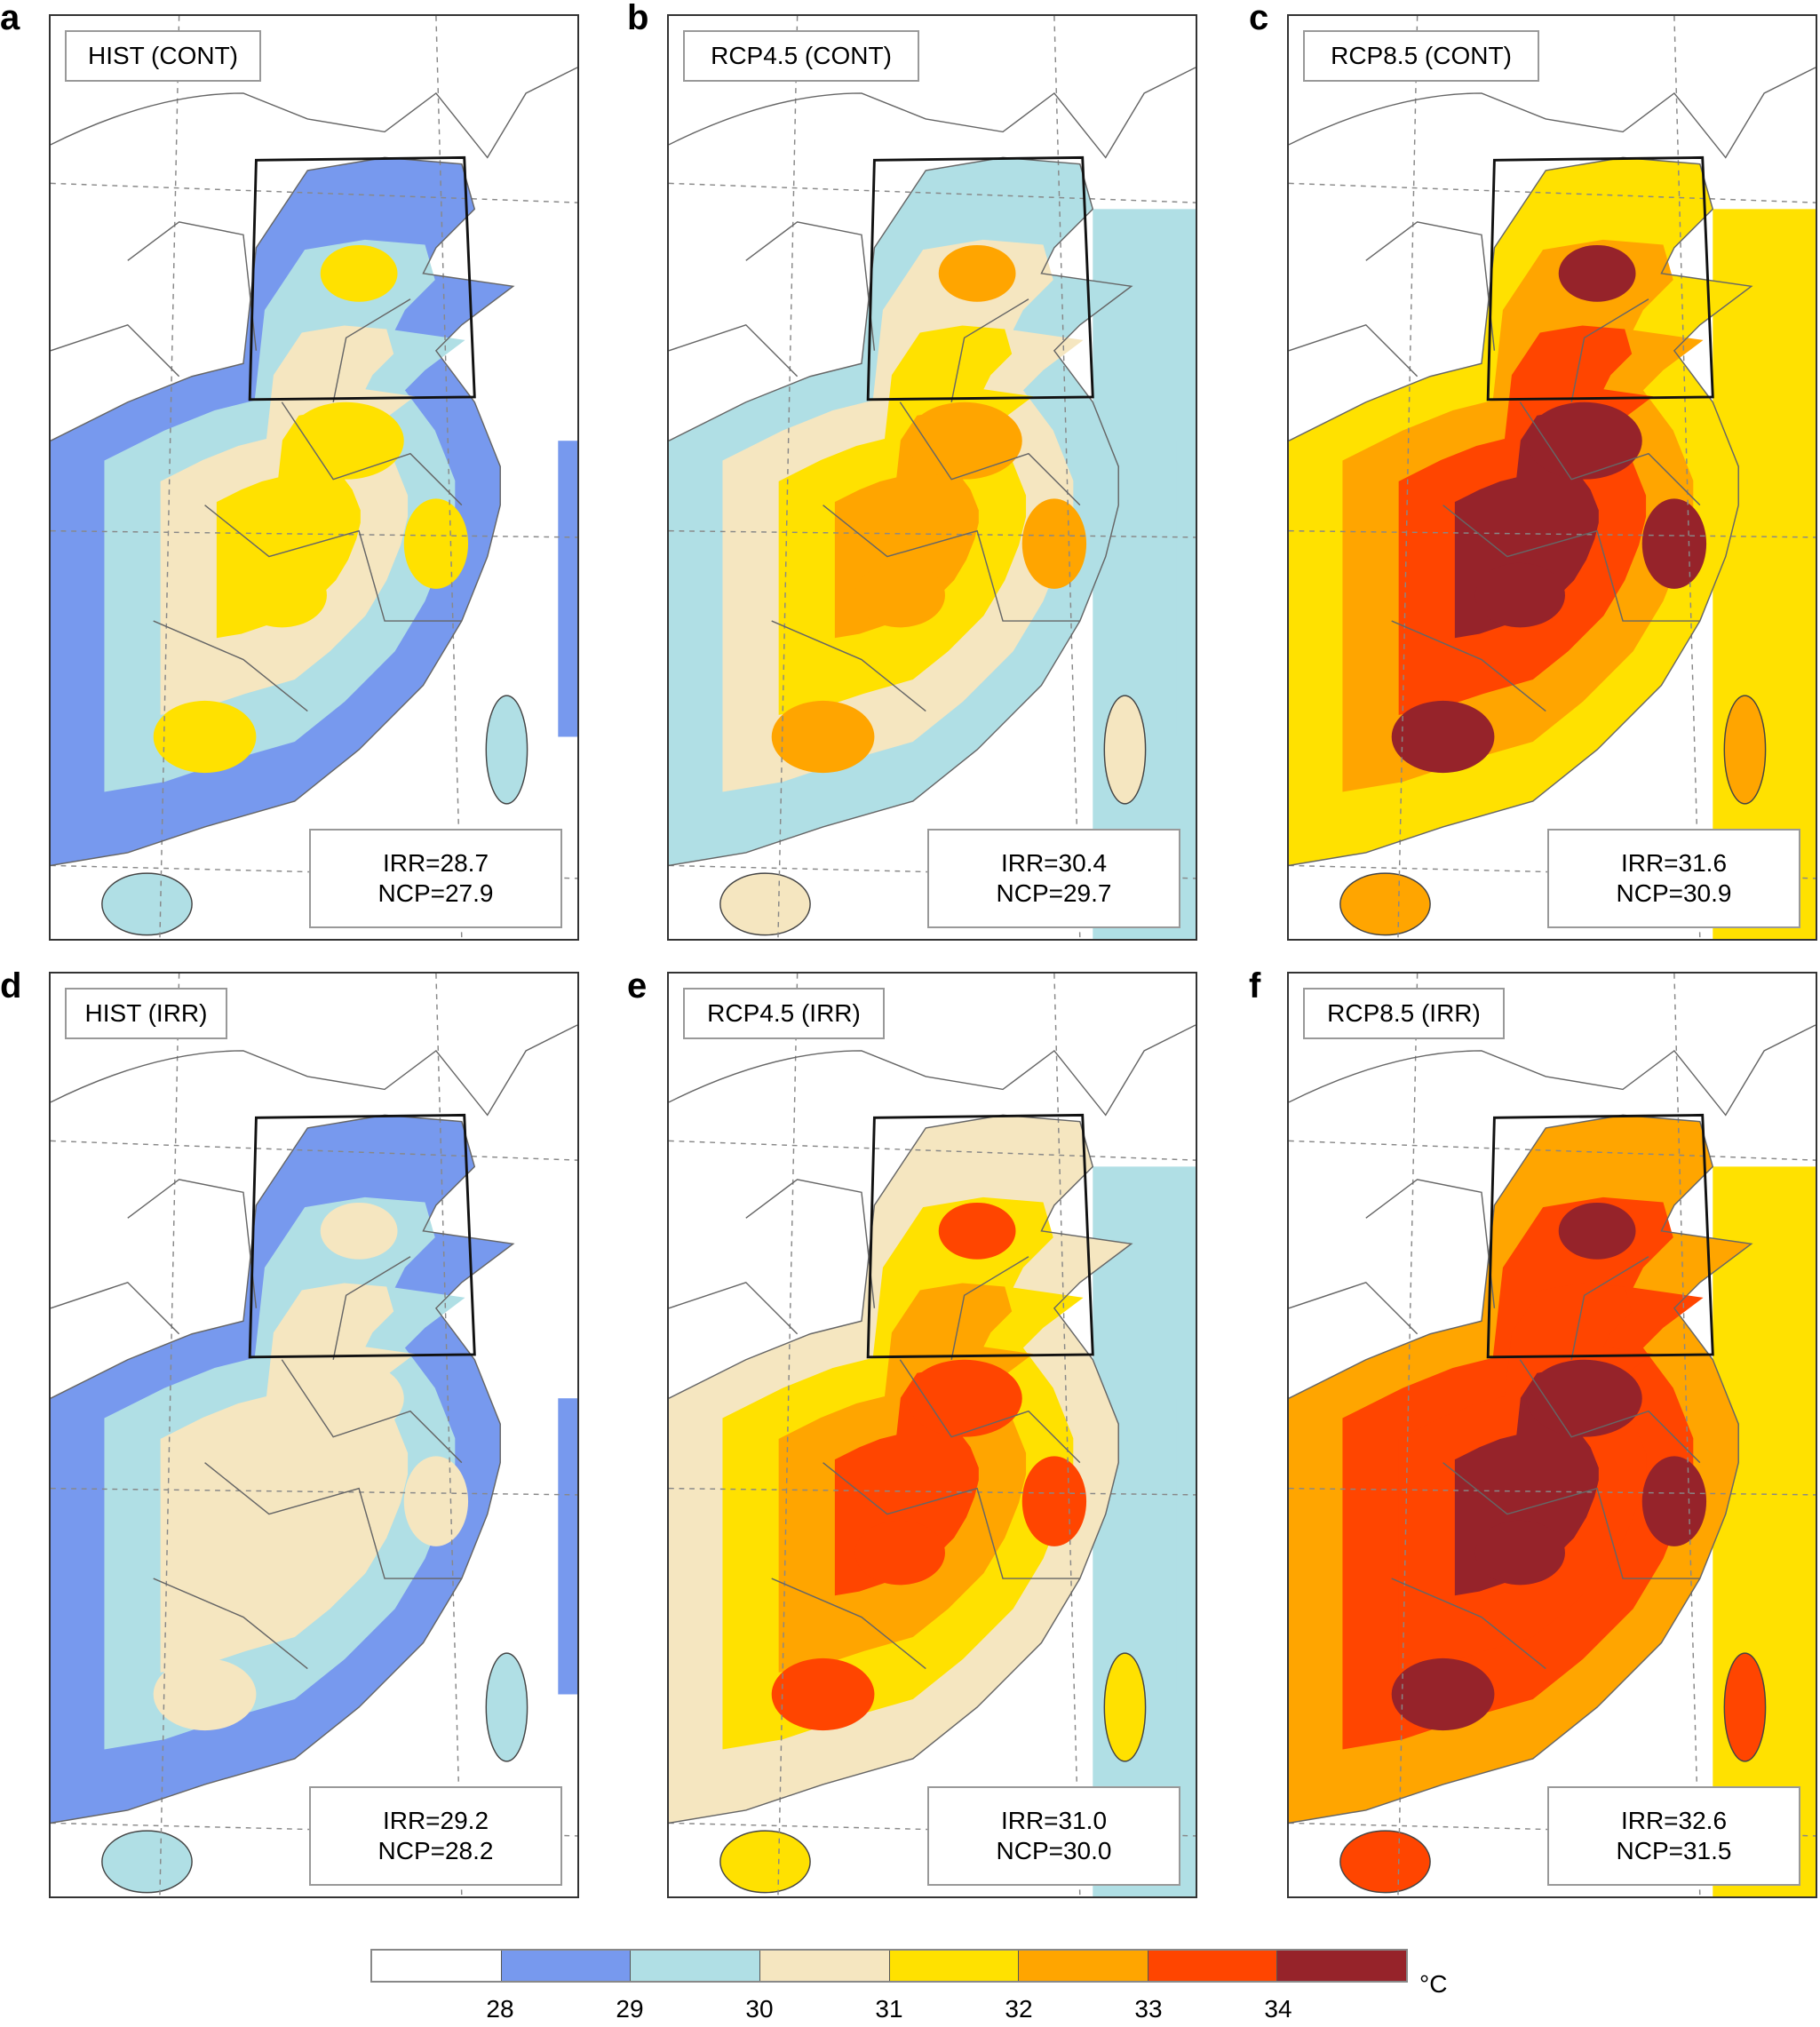 The height and width of the screenshot is (2027, 1820). Describe the element at coordinates (435, 1836) in the screenshot. I see `mean-values-box: IRR=29.2 NCP=28.2` at that location.